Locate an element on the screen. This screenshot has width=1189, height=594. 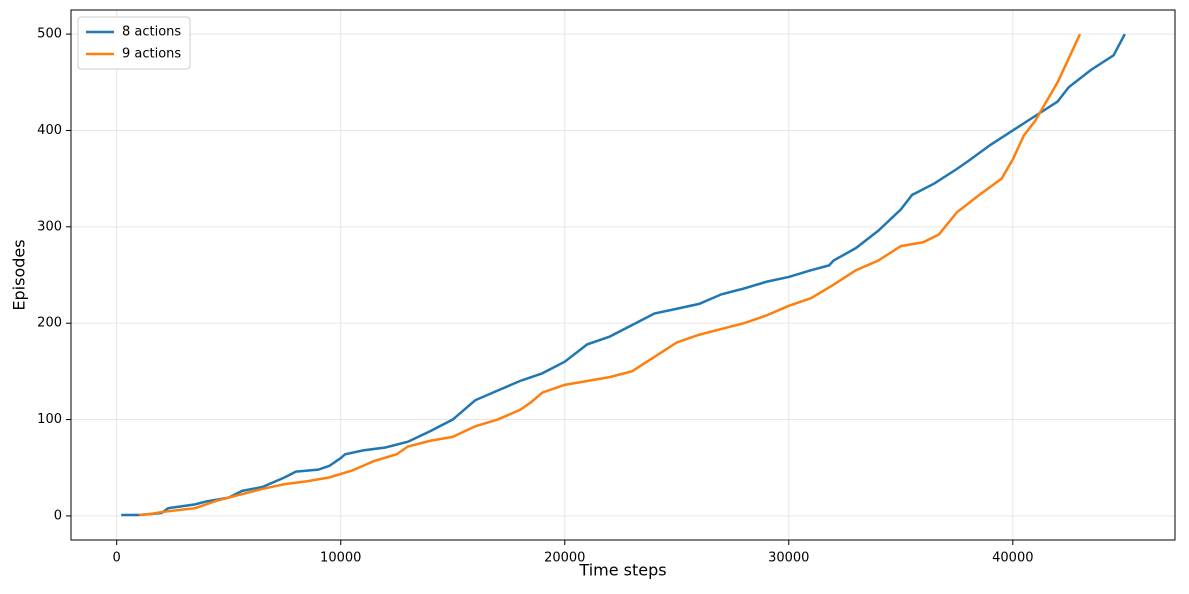
x-tick-label: 10000 is located at coordinates (340, 558).